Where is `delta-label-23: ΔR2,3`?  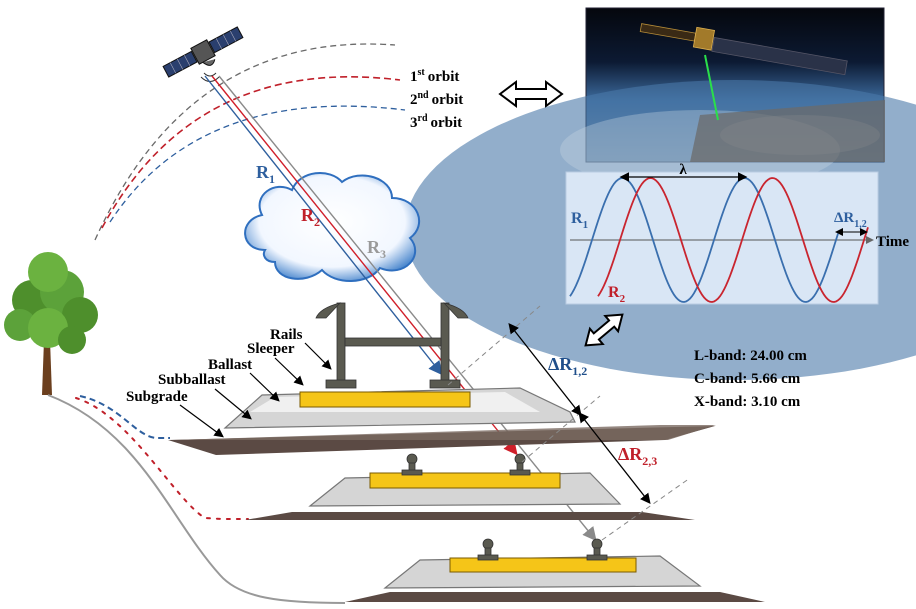
delta-label-23: ΔR2,3 is located at coordinates (637, 456).